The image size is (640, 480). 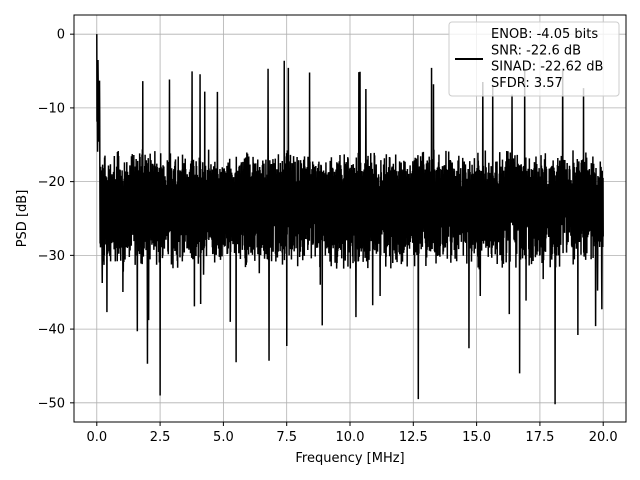 I want to click on y-tick-label: −10, so click(x=51, y=108).